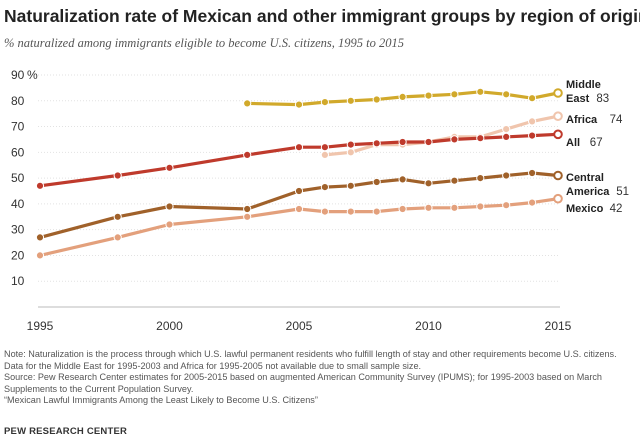  Describe the element at coordinates (18, 101) in the screenshot. I see `y-tick-label: 80` at that location.